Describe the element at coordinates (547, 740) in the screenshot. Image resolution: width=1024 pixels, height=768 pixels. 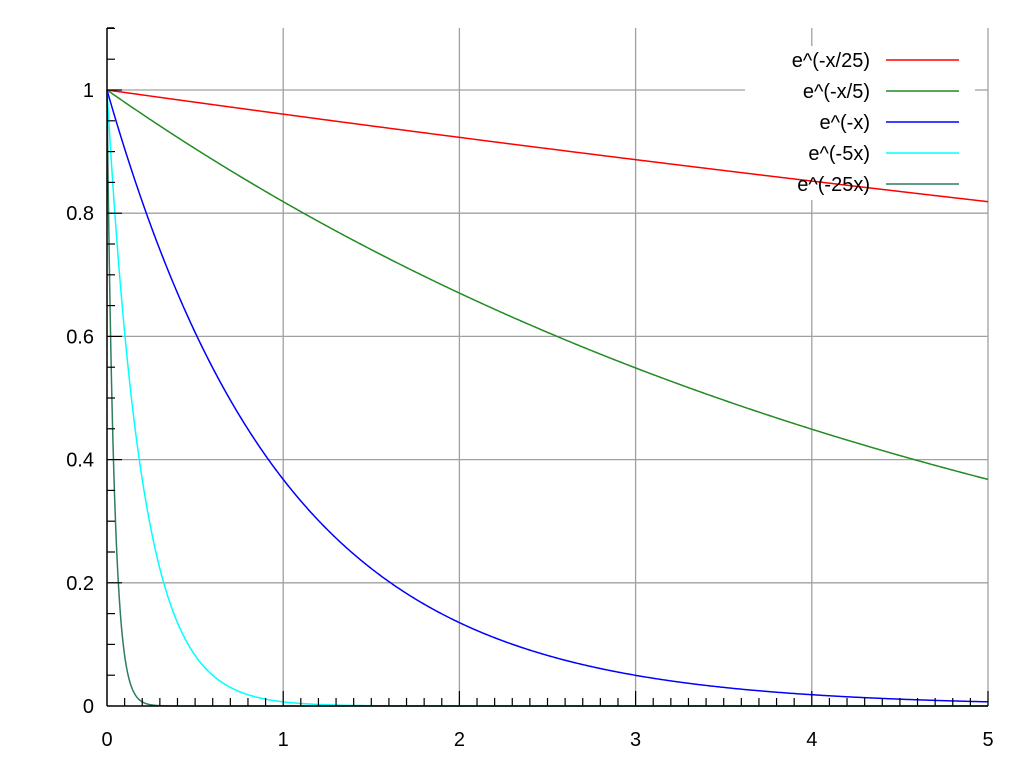
I see `x-tick-labels: 0 1 2 3 4 5` at that location.